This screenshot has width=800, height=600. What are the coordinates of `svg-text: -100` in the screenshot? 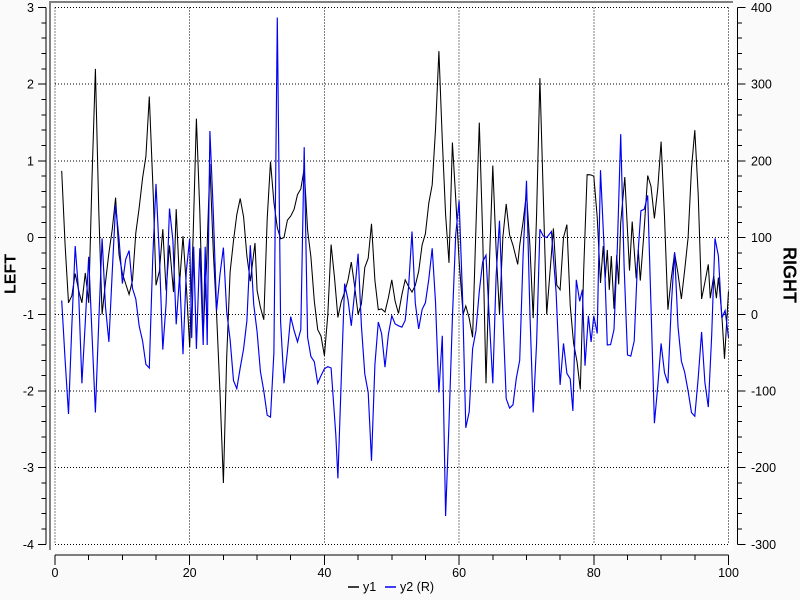 It's located at (763, 392).